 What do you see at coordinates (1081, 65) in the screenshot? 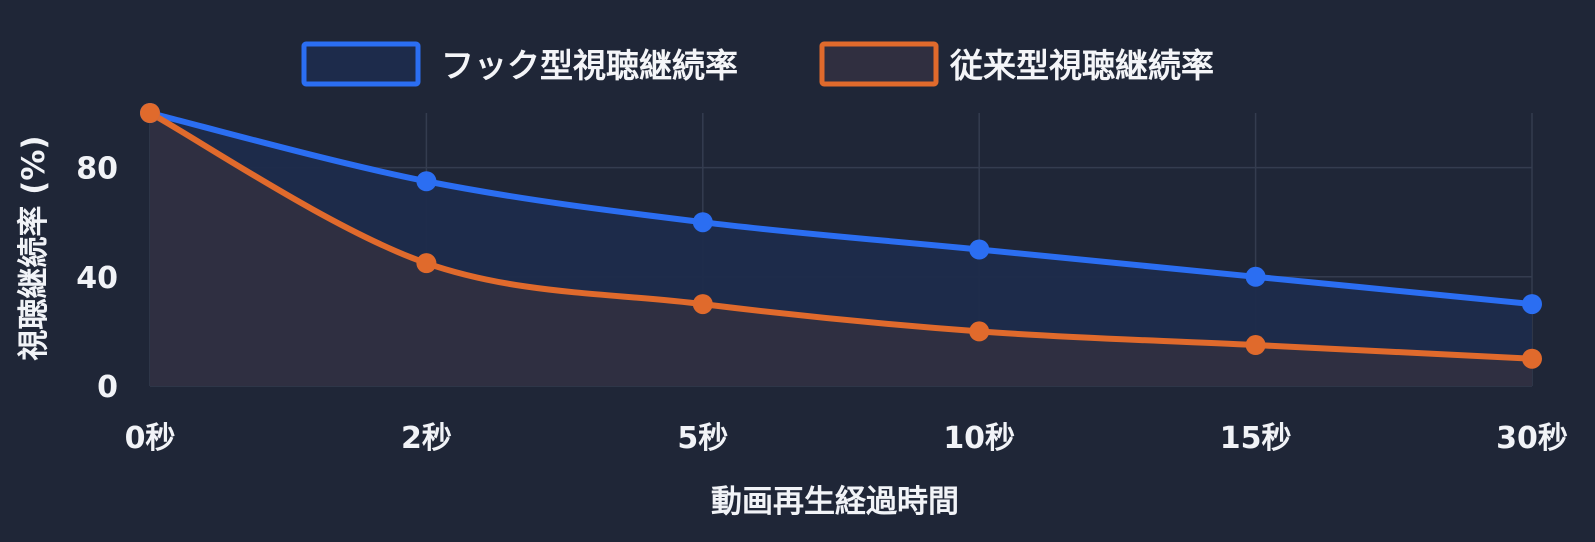
I see `legend-label-1: 従来型視聴継続率` at bounding box center [1081, 65].